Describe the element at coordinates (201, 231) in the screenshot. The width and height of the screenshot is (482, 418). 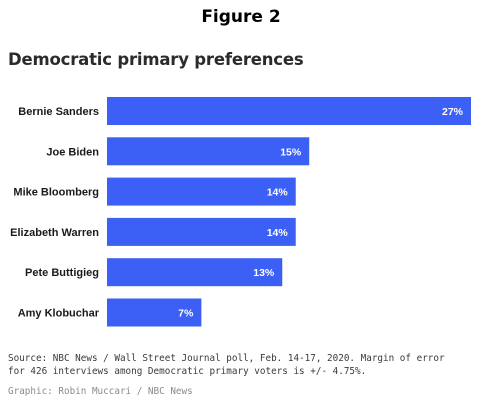
I see `bar-elizabeth-warren` at that location.